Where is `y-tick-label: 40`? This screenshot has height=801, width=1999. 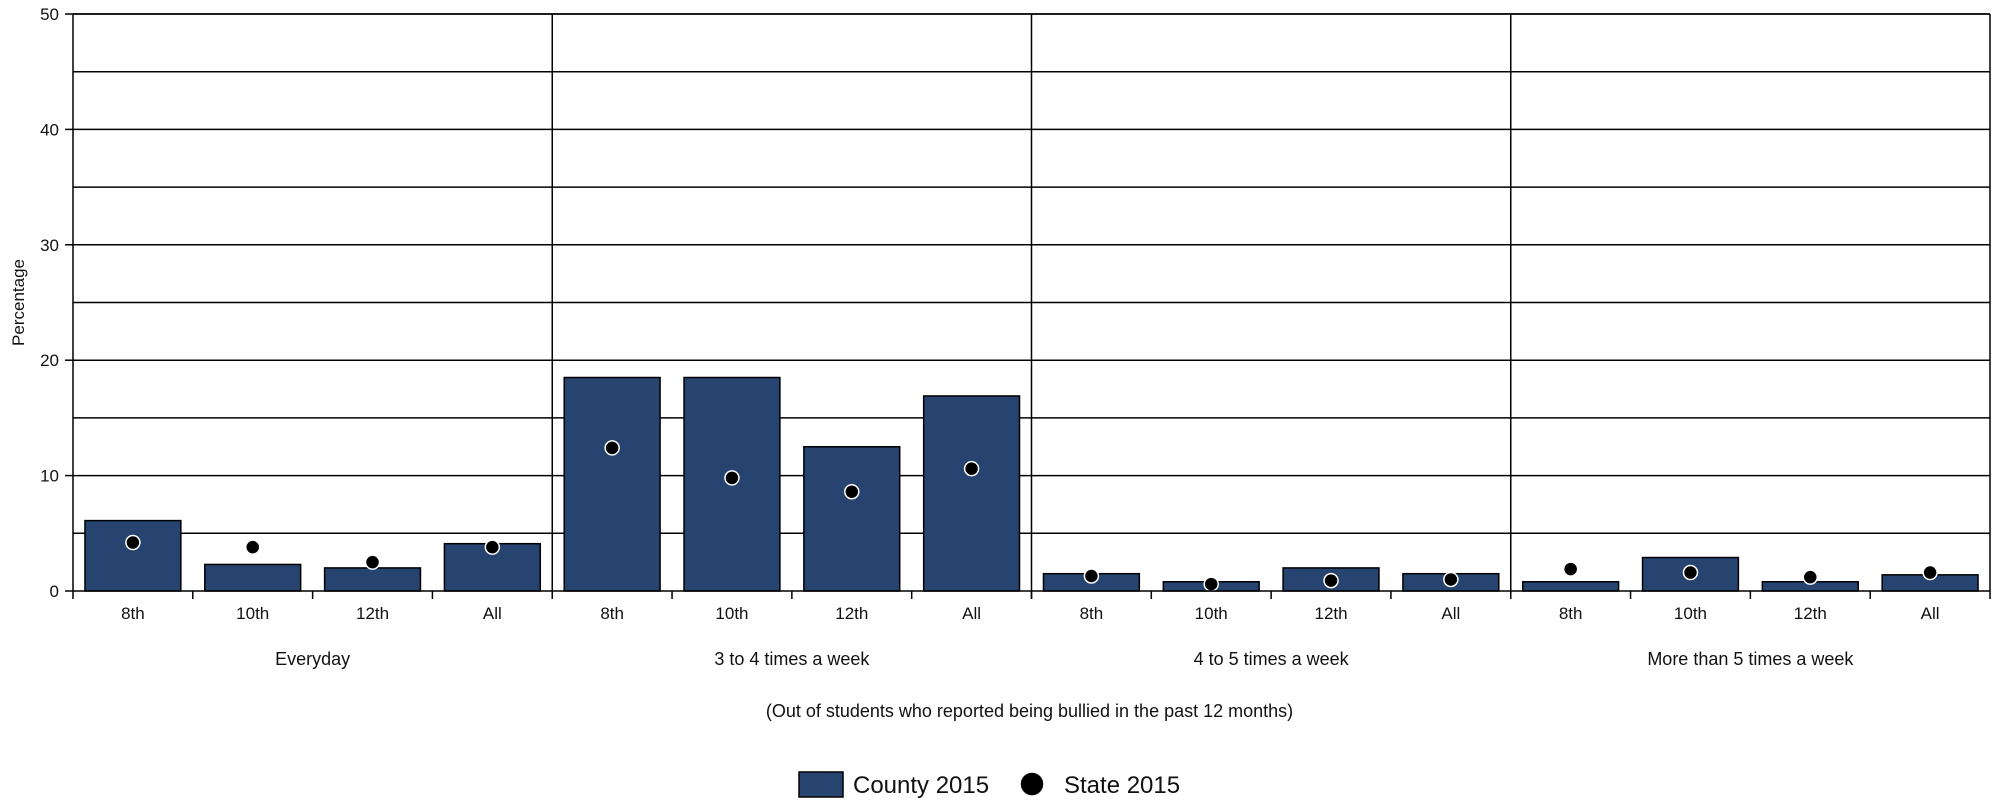 y-tick-label: 40 is located at coordinates (49, 129).